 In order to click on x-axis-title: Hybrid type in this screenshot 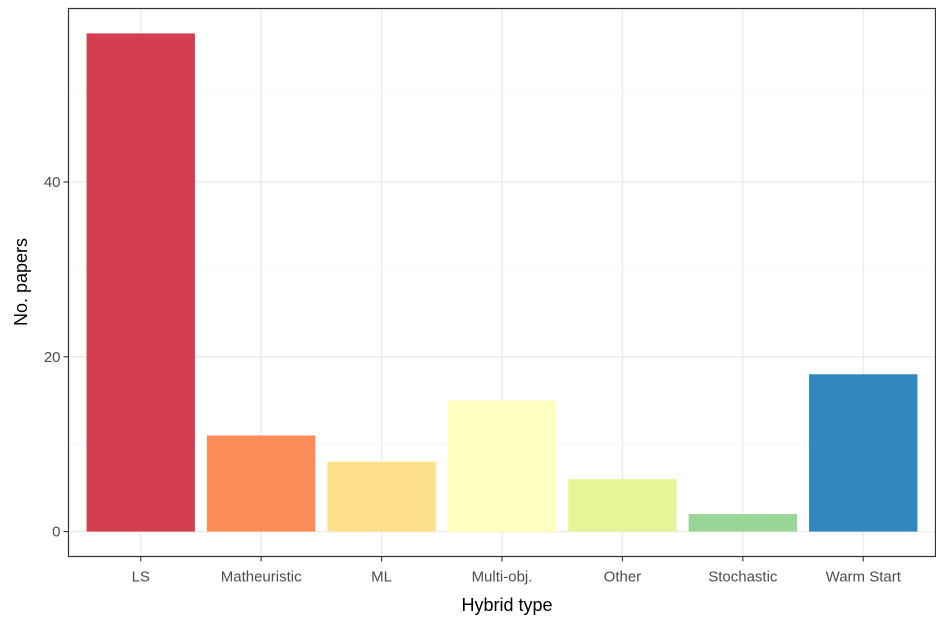, I will do `click(506, 605)`.